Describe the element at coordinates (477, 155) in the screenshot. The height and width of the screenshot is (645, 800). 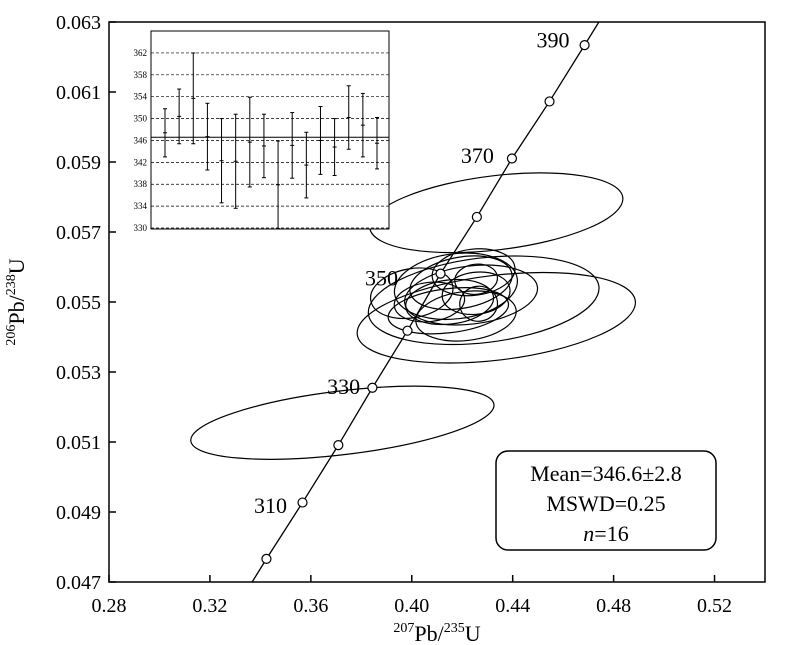
I see `age-label: 370` at that location.